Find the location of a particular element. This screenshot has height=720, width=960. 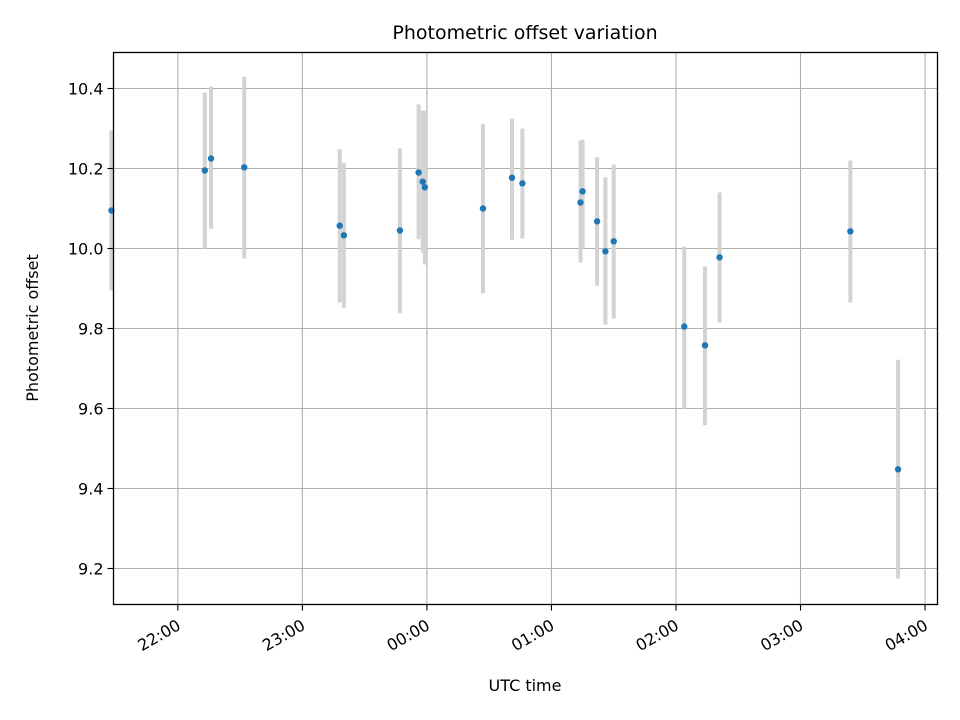

y-tick-label: 10.2 is located at coordinates (86, 169).